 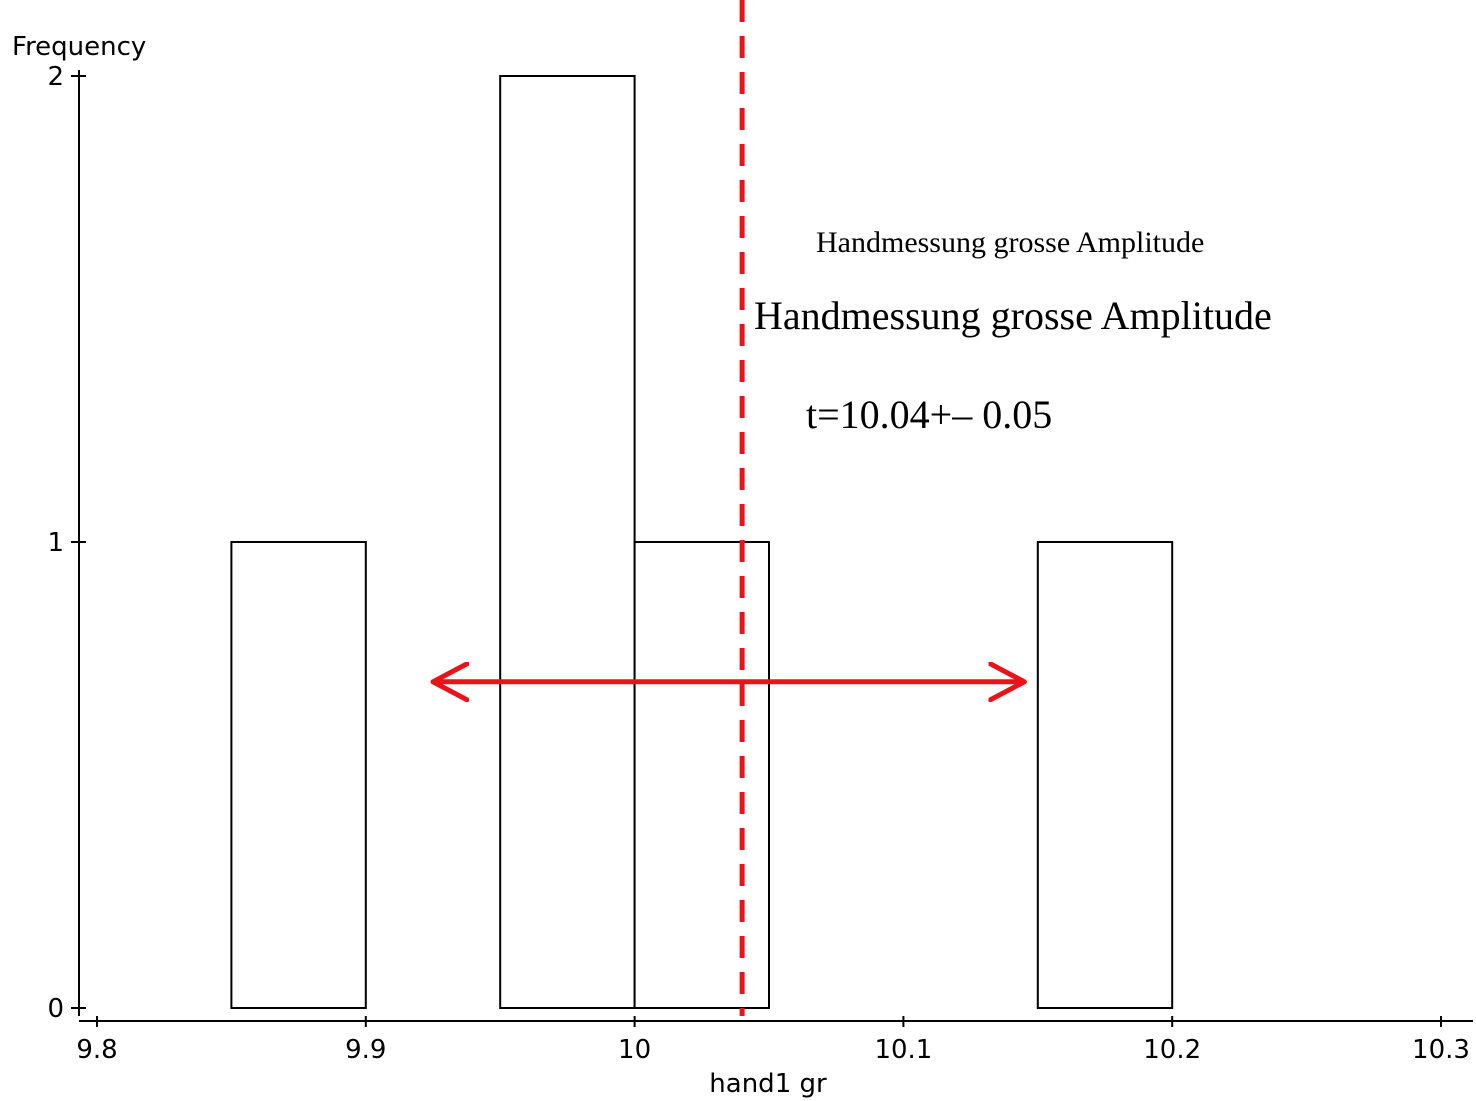 I want to click on annotation-title-large: Handmessung grosse Amplitude, so click(x=1013, y=315).